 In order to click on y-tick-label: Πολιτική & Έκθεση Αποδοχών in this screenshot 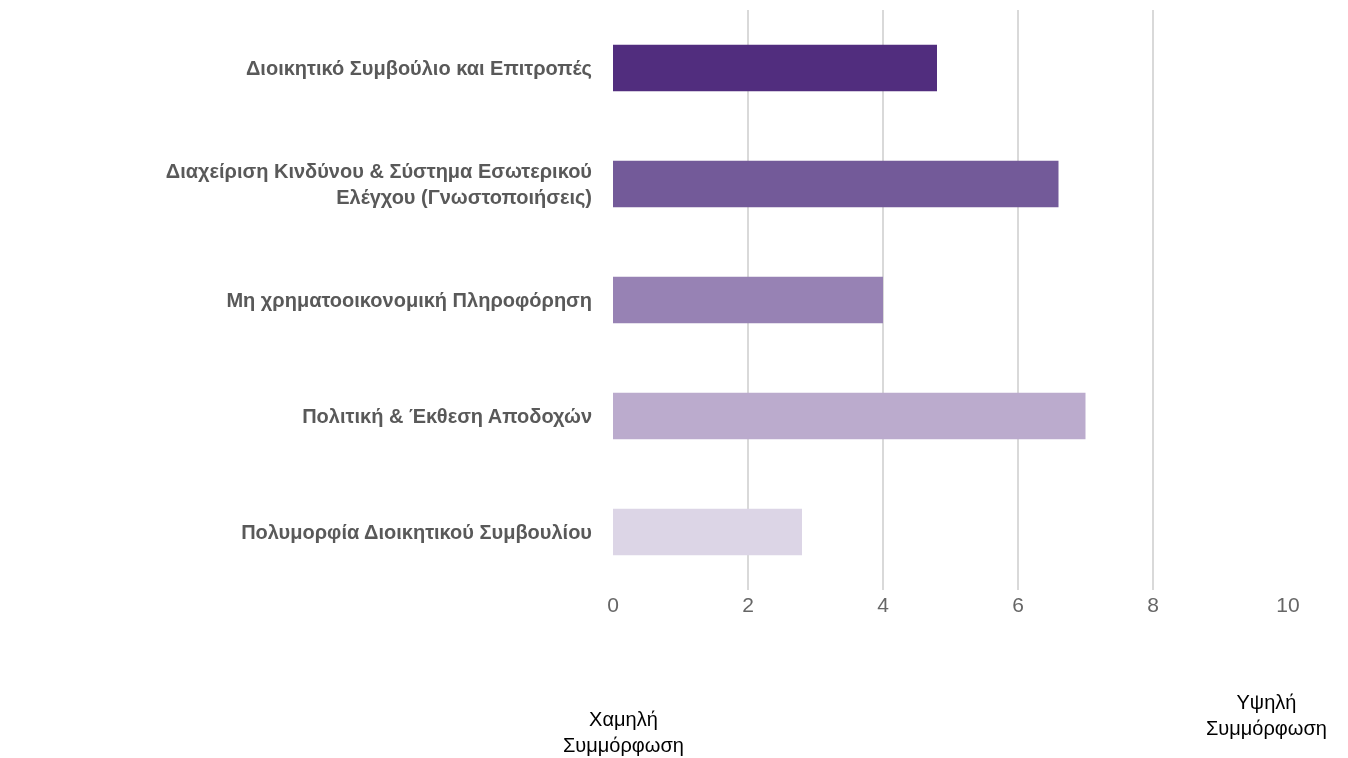, I will do `click(447, 416)`.